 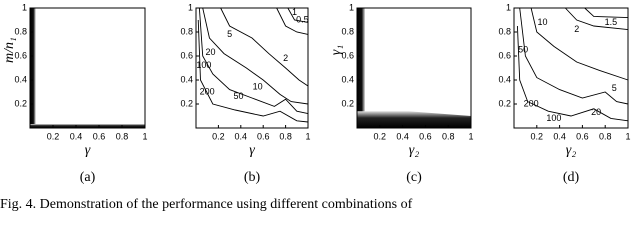 What do you see at coordinates (252, 177) in the screenshot?
I see `panel-label: (b)` at bounding box center [252, 177].